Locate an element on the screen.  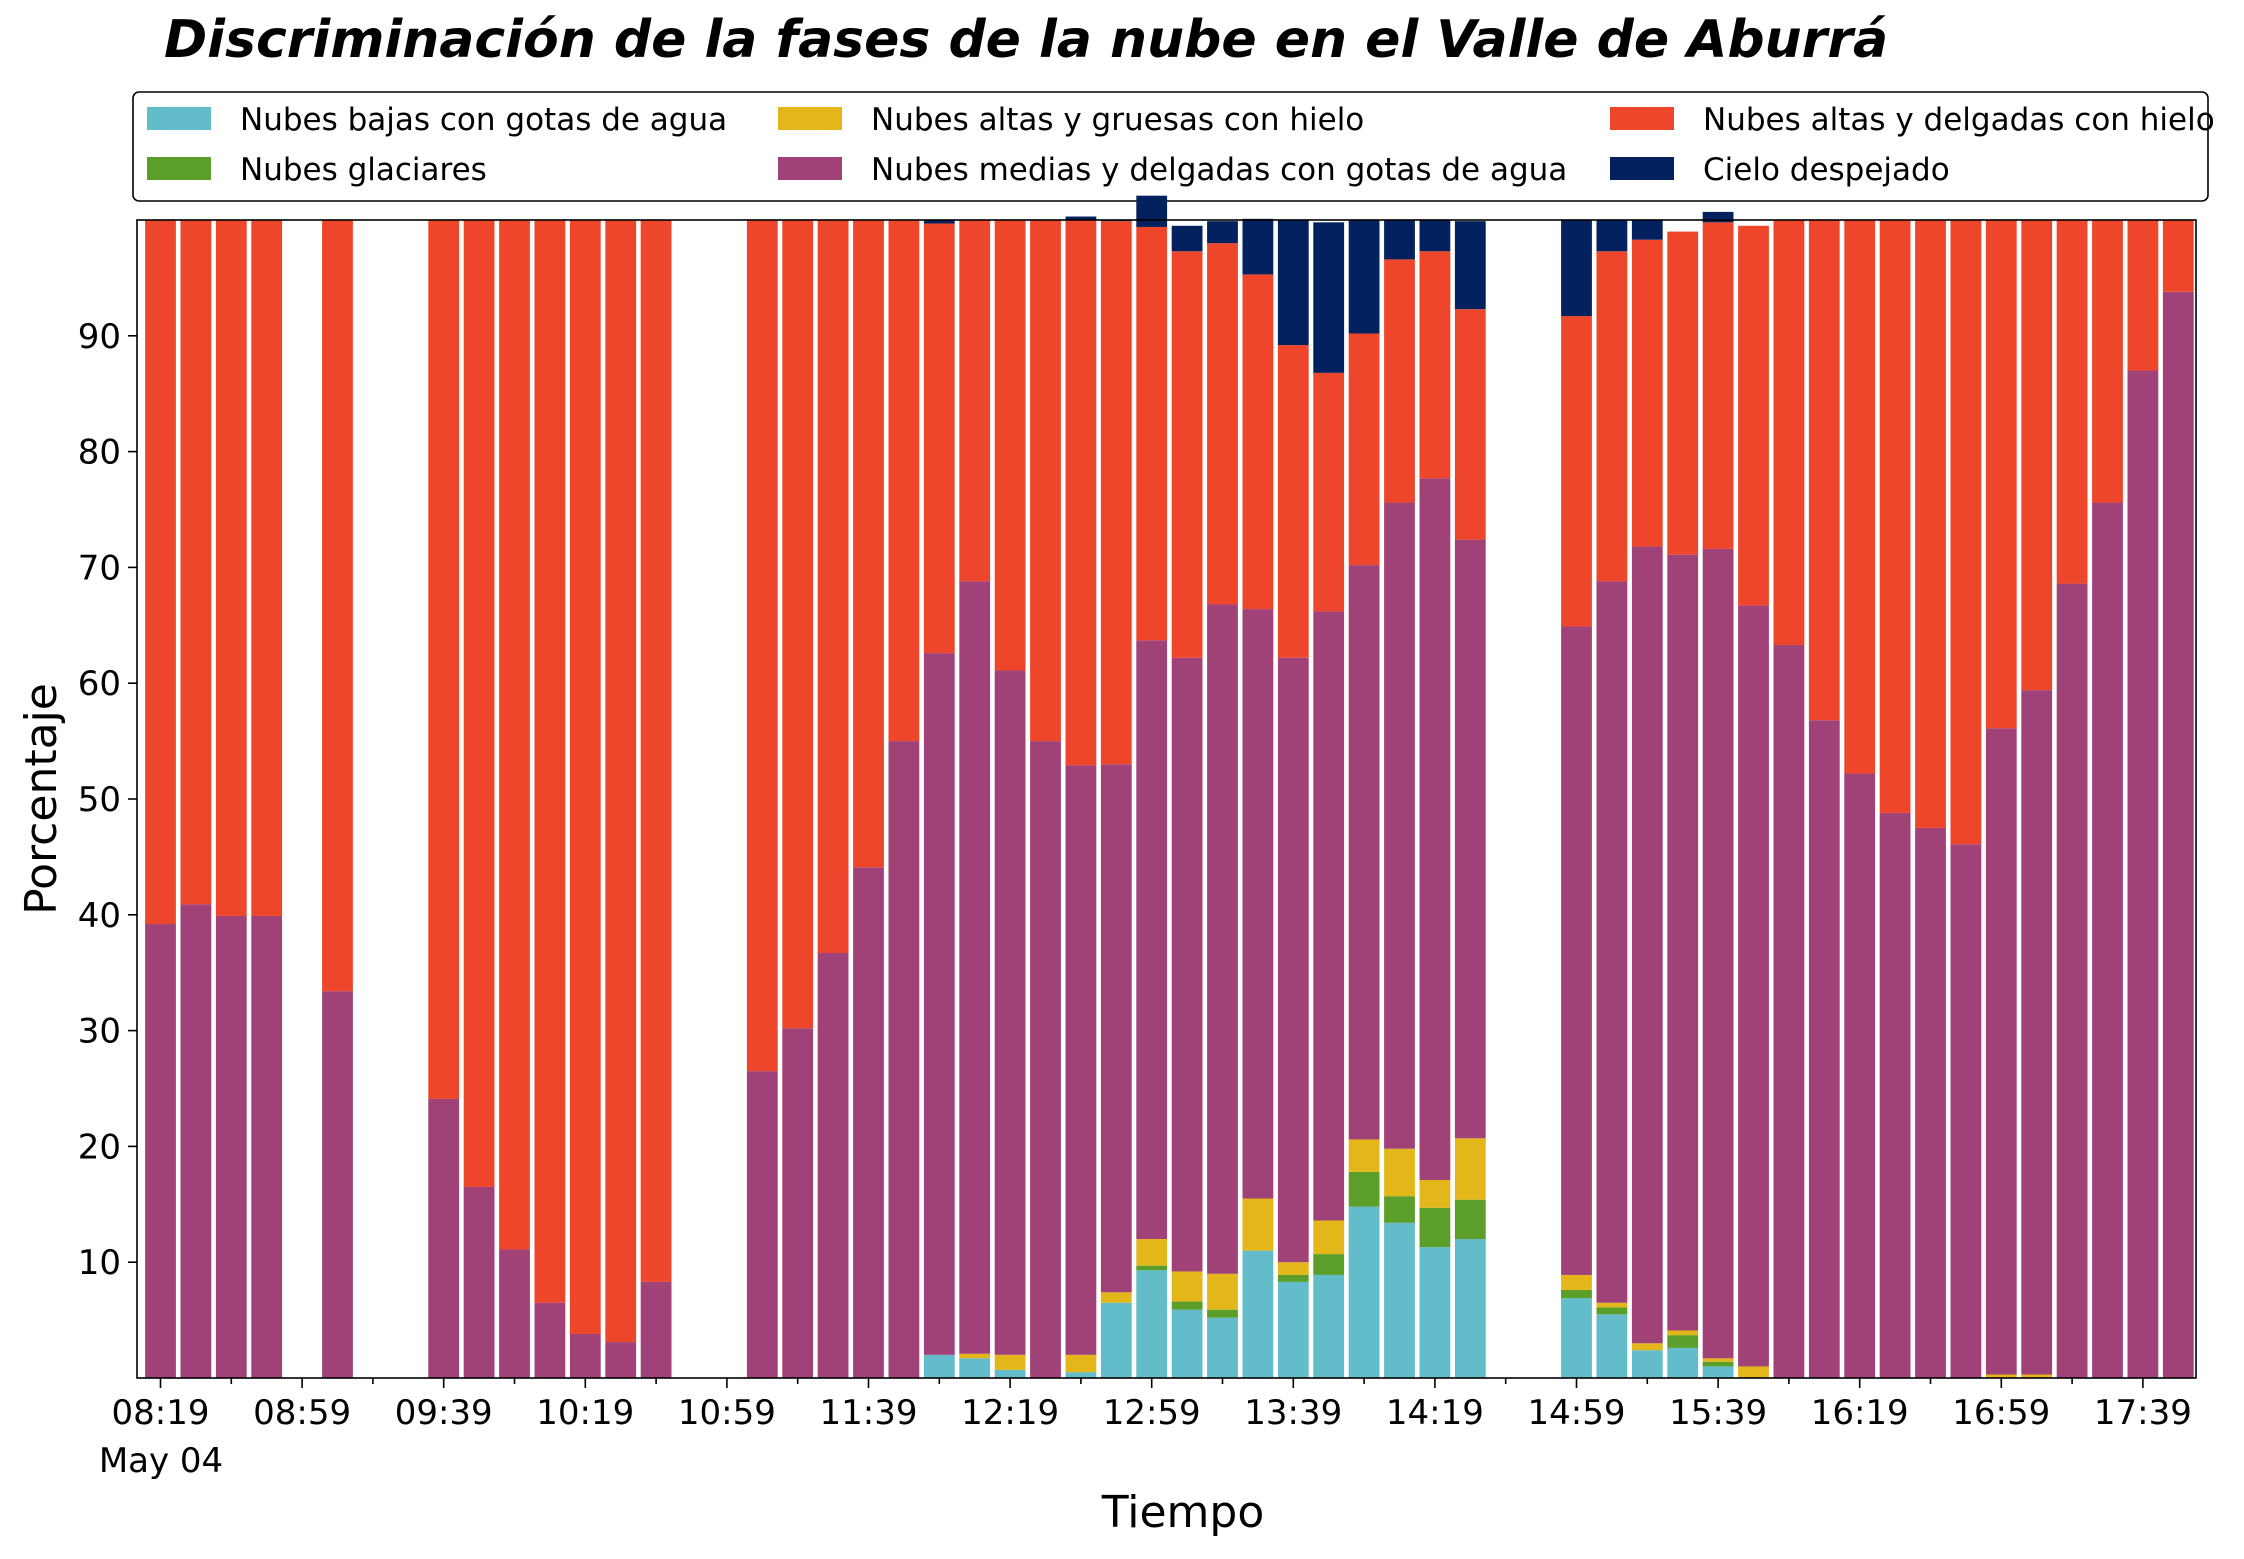
legend-entry-label: Nubes altas y gruesas con hielo is located at coordinates (1117, 120).